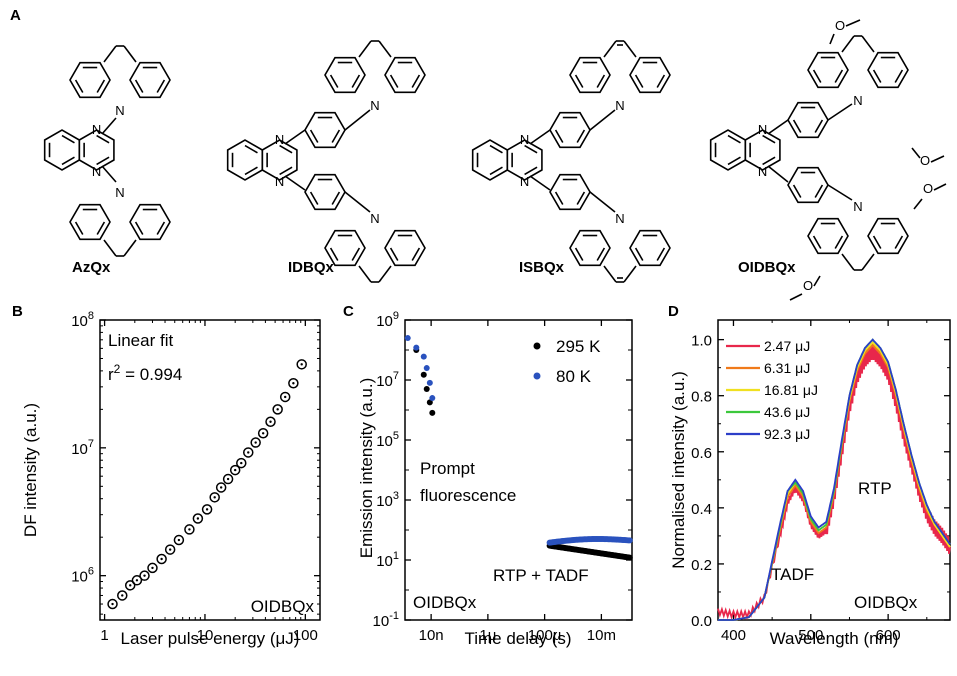 This screenshot has height=676, width=957. Describe the element at coordinates (387, 320) in the screenshot. I see `y-tick-label: 10⁹` at that location.